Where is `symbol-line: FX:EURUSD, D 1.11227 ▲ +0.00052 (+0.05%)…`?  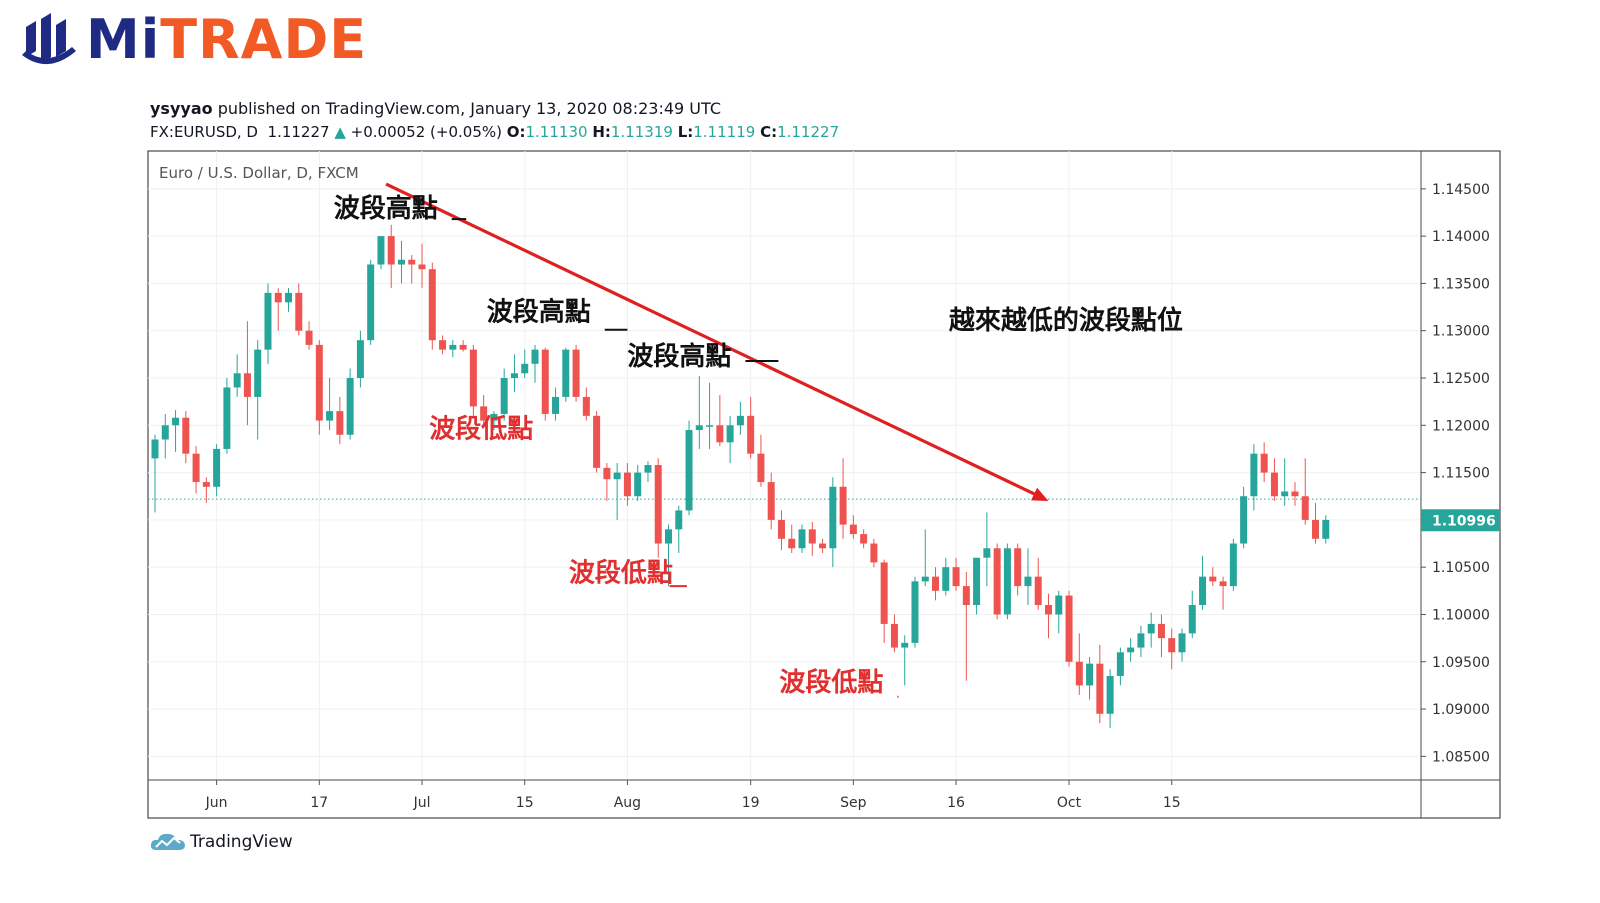 symbol-line: FX:EURUSD, D 1.11227 ▲ +0.00052 (+0.05%)… is located at coordinates (494, 132).